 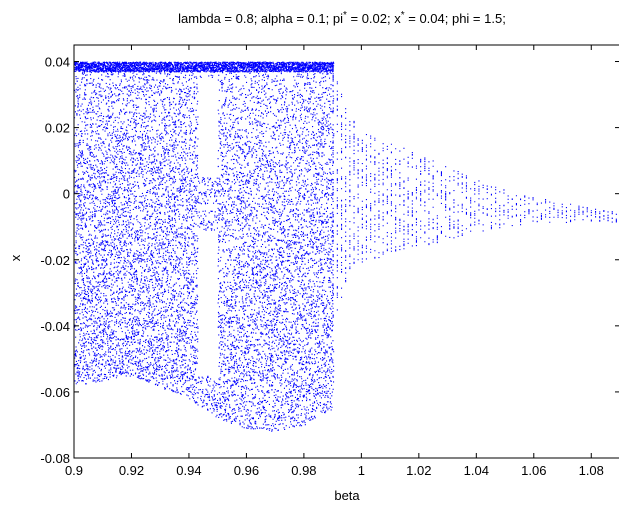 I want to click on y-tick-label: -0.02, so click(x=55, y=260).